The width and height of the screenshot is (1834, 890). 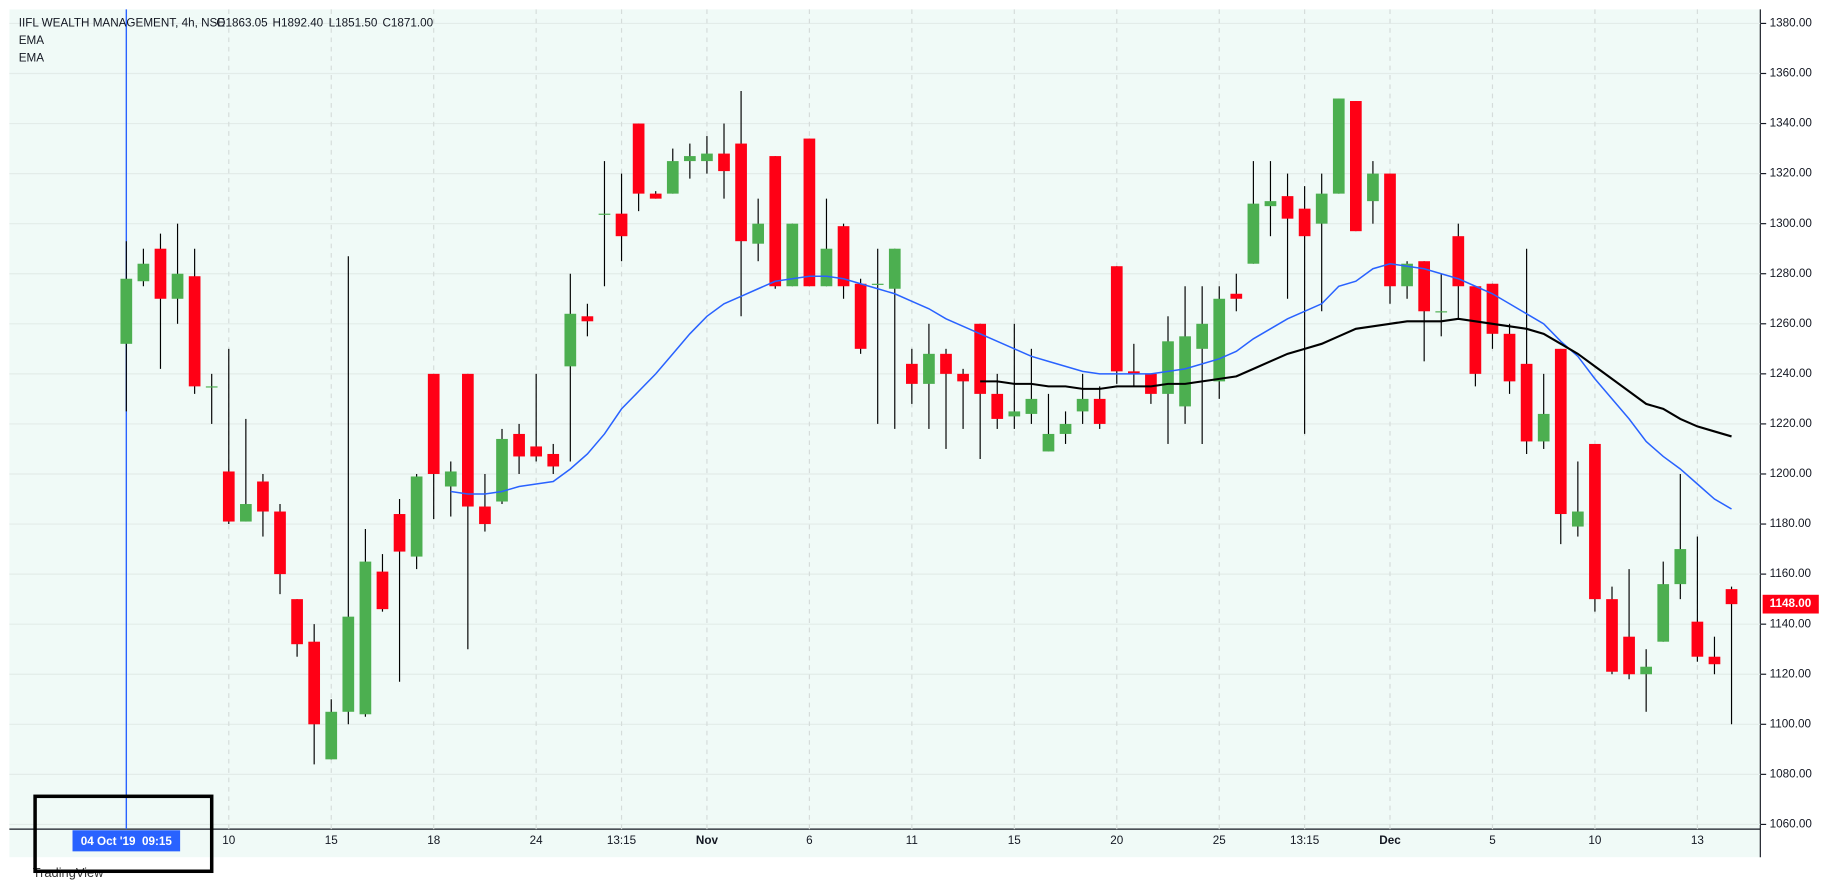 What do you see at coordinates (1219, 840) in the screenshot?
I see `x-tick-label: 25` at bounding box center [1219, 840].